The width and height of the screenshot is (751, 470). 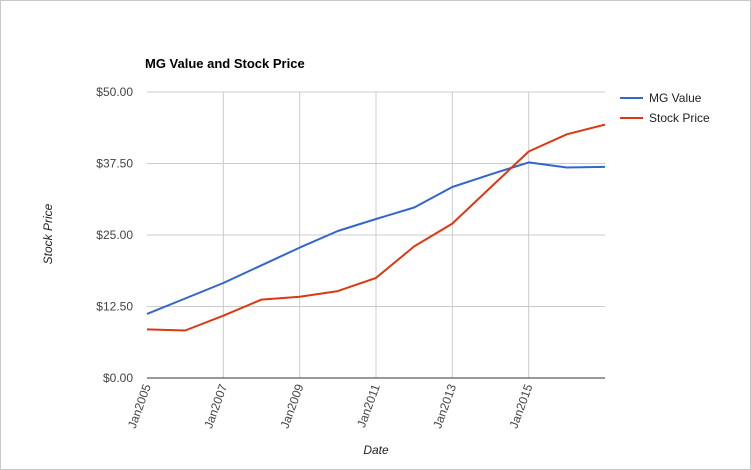 What do you see at coordinates (376, 450) in the screenshot?
I see `x-axis-title: Date` at bounding box center [376, 450].